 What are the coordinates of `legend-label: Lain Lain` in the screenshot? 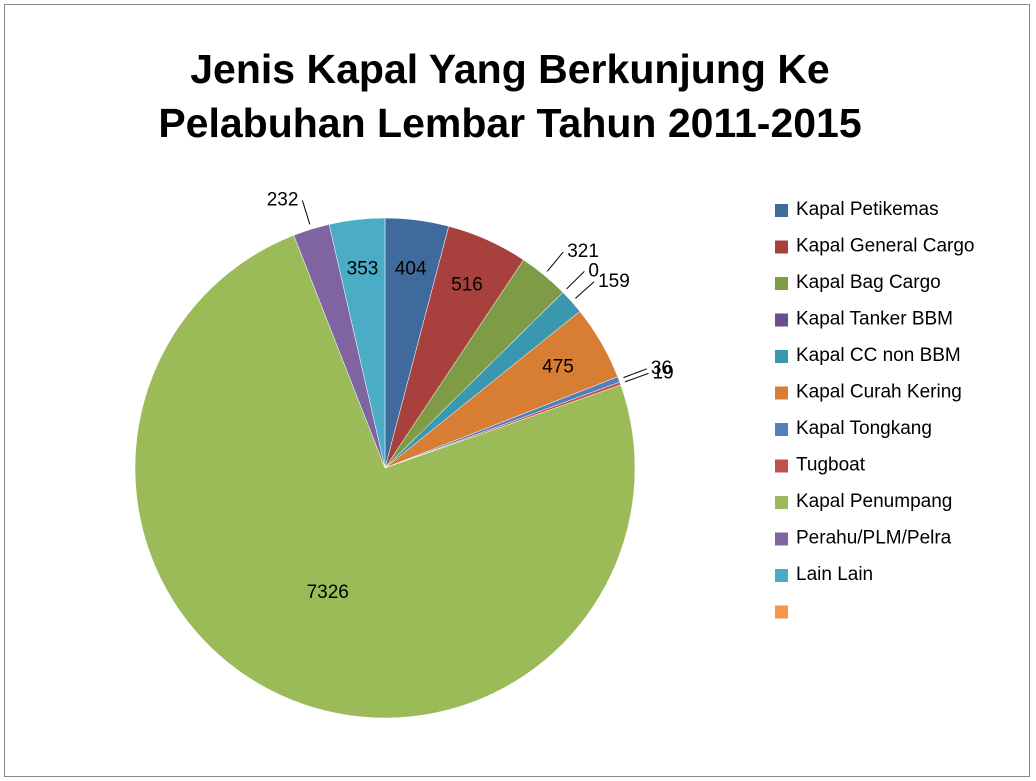 It's located at (834, 574).